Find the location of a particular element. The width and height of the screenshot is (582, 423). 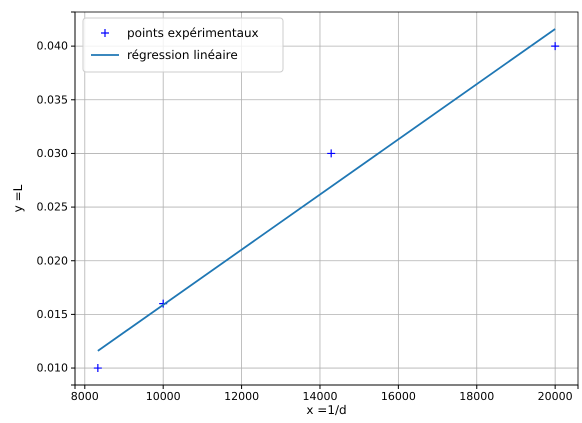

y-tick-label: 0.015 is located at coordinates (52, 314).